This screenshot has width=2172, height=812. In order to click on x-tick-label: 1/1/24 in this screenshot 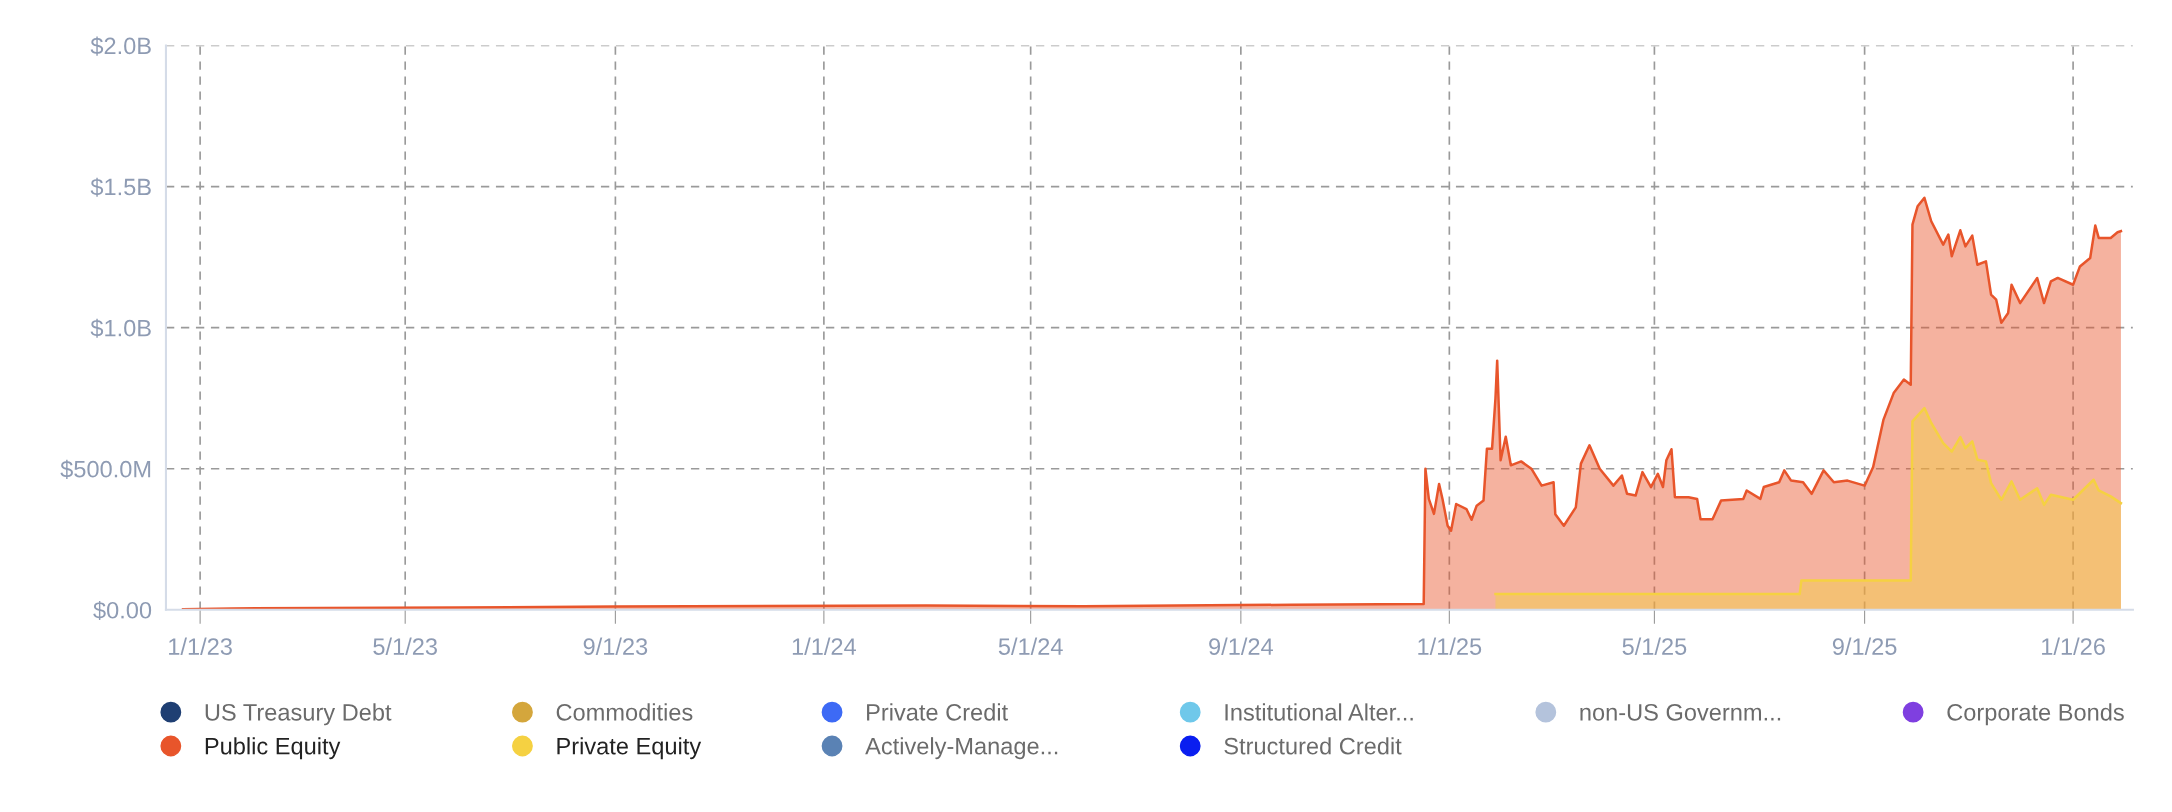, I will do `click(824, 646)`.